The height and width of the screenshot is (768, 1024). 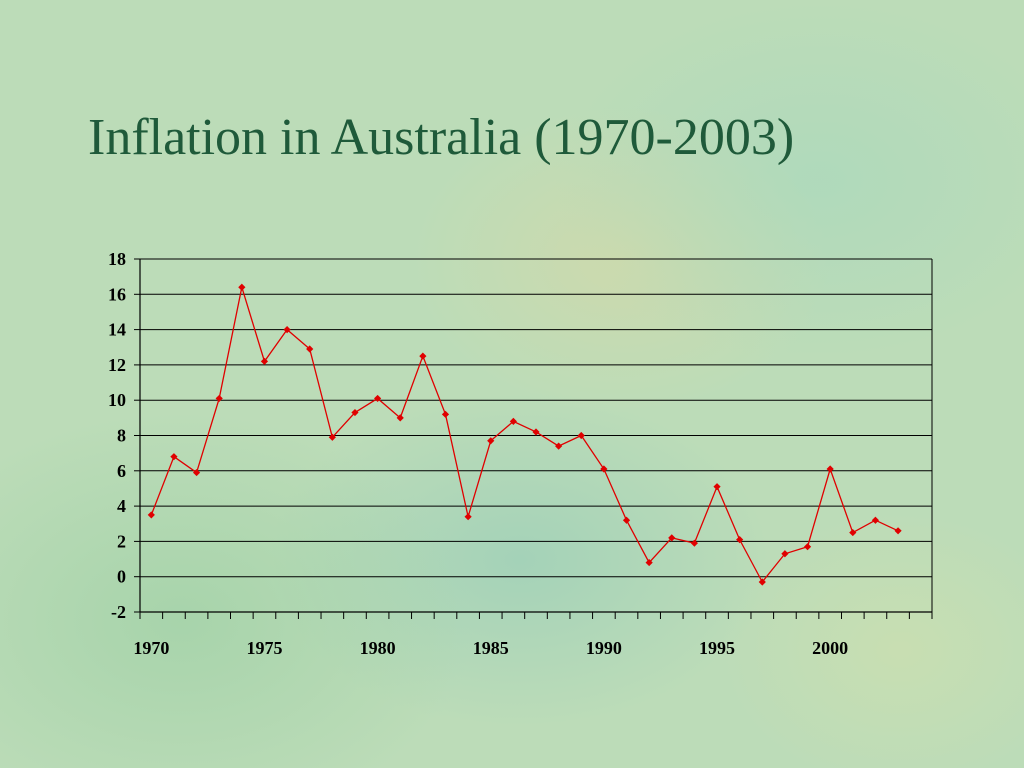 I want to click on y-tick-label: 8, so click(x=121, y=436).